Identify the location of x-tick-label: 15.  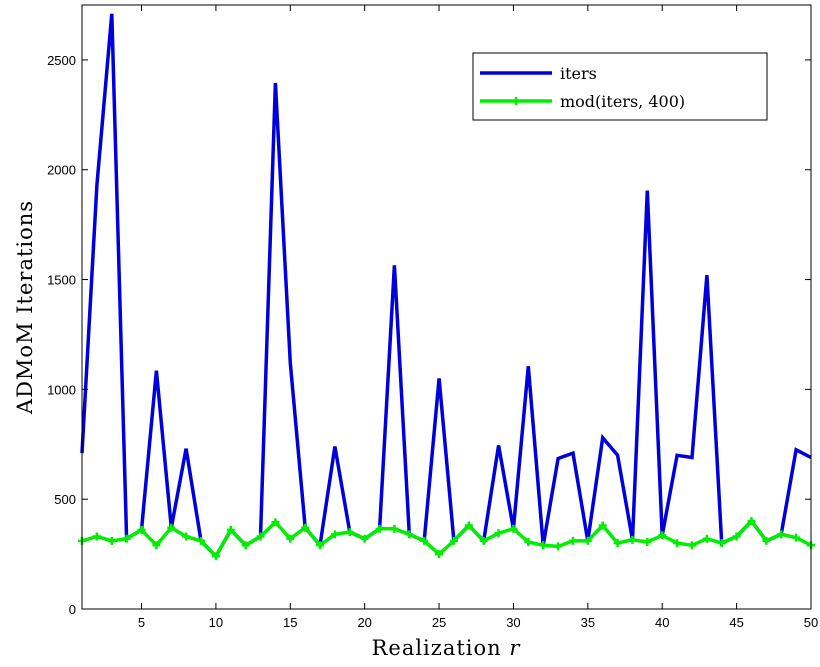
(290, 622).